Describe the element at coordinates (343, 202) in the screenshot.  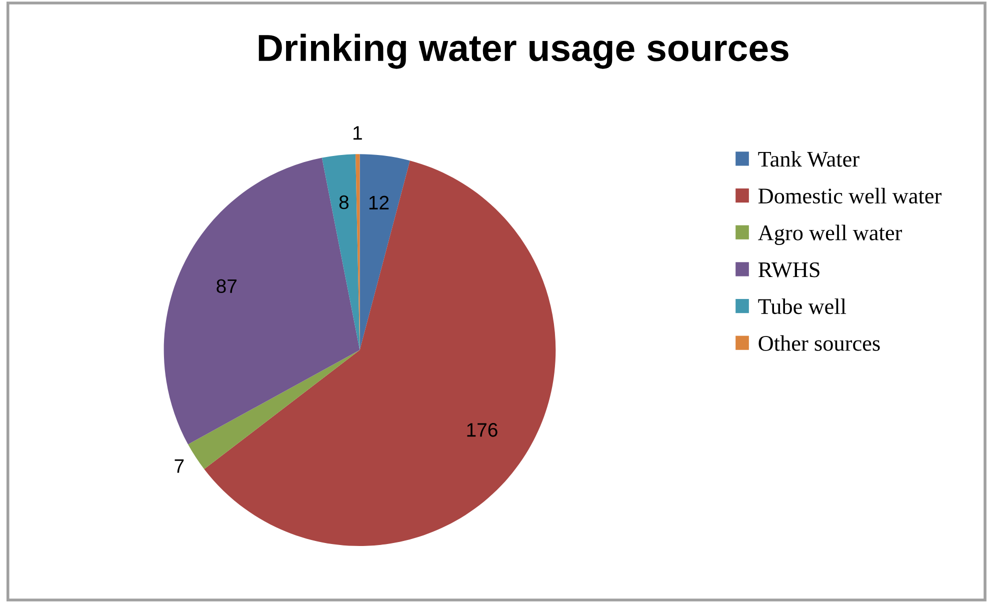
I see `data-label: 8` at that location.